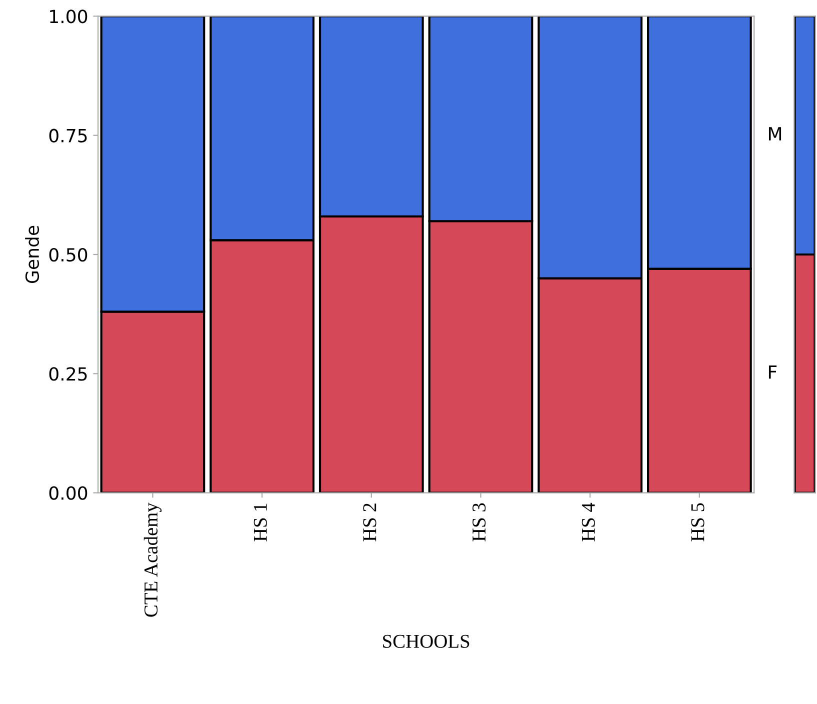 This screenshot has width=817, height=704. What do you see at coordinates (369, 523) in the screenshot?
I see `x-tick-label: HS 2` at bounding box center [369, 523].